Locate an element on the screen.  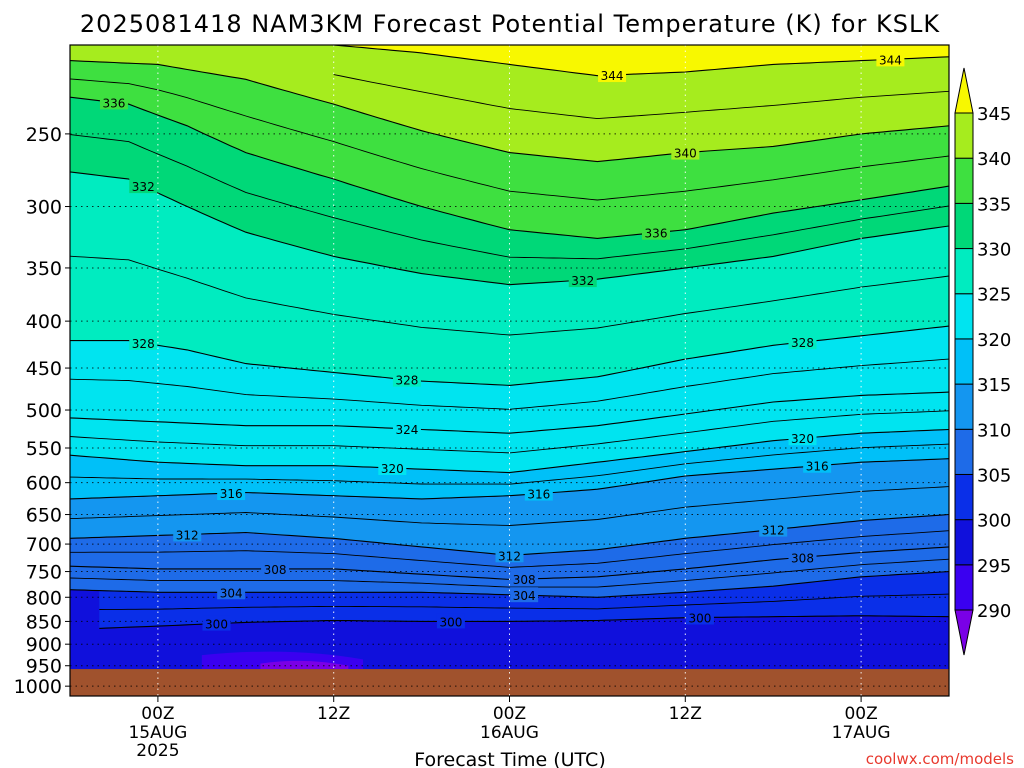
y-tick-label: 550 is located at coordinates (44, 449).